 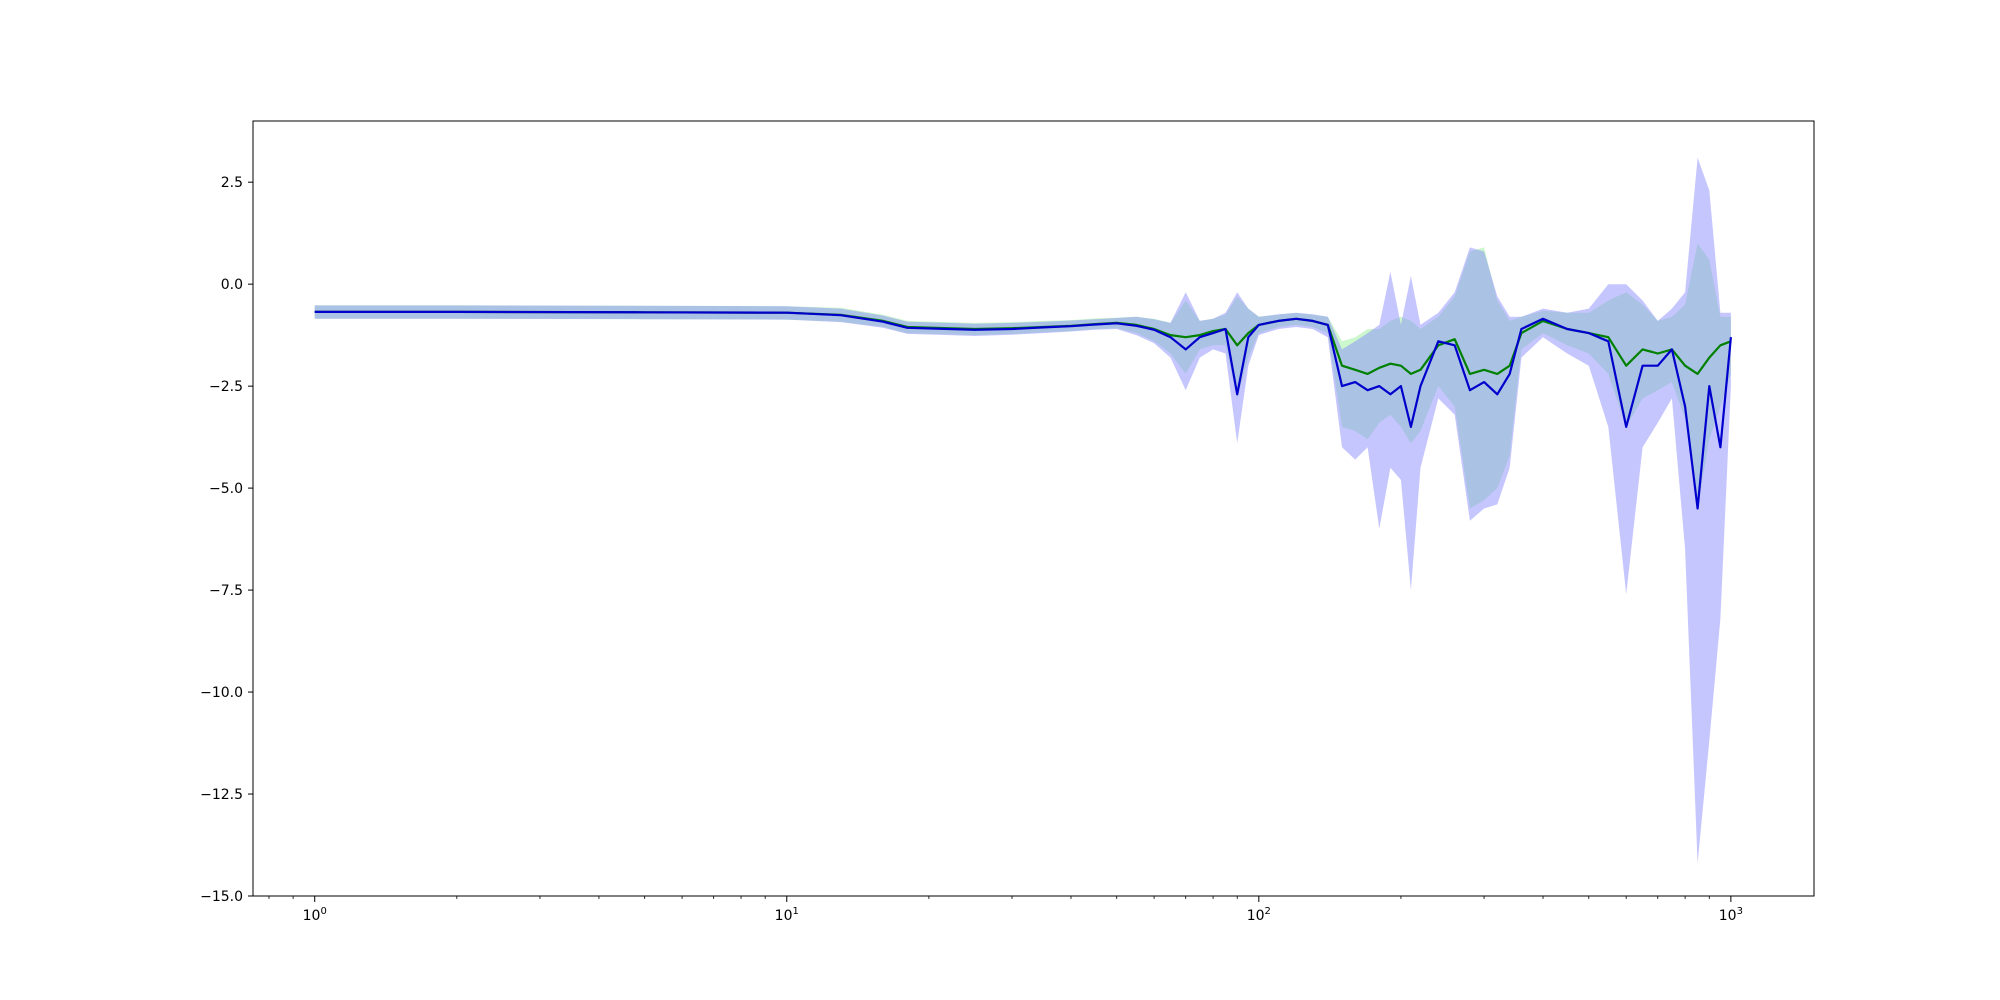 What do you see at coordinates (232, 183) in the screenshot?
I see `y-tick-label: 2.5` at bounding box center [232, 183].